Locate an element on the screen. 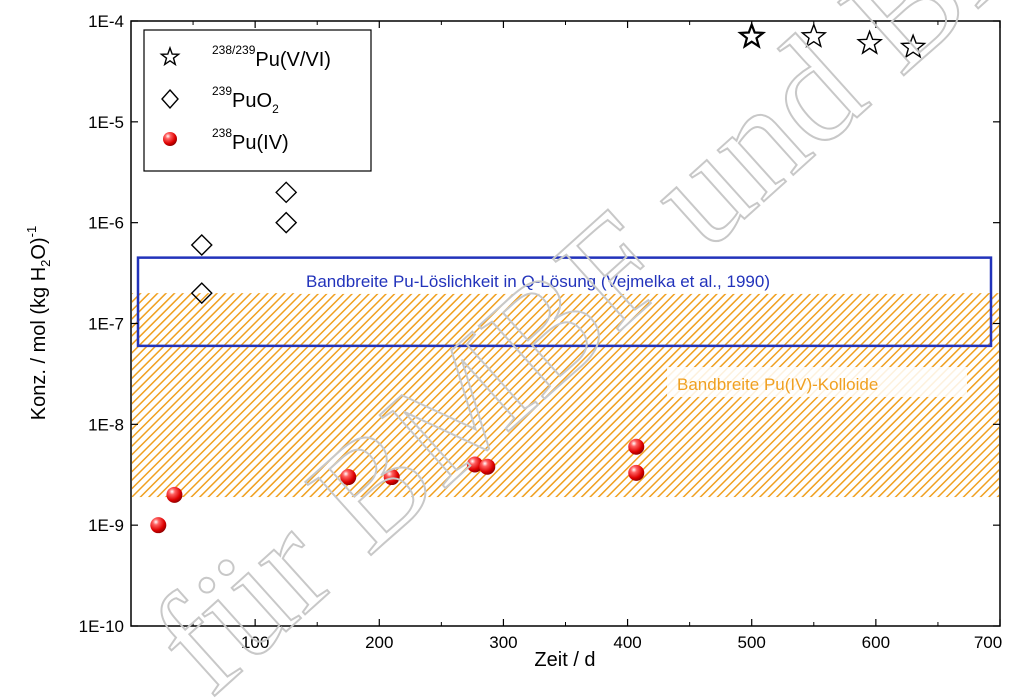 This screenshot has width=1017, height=700. legend-item-puo2: 239PuO2 is located at coordinates (220, 100).